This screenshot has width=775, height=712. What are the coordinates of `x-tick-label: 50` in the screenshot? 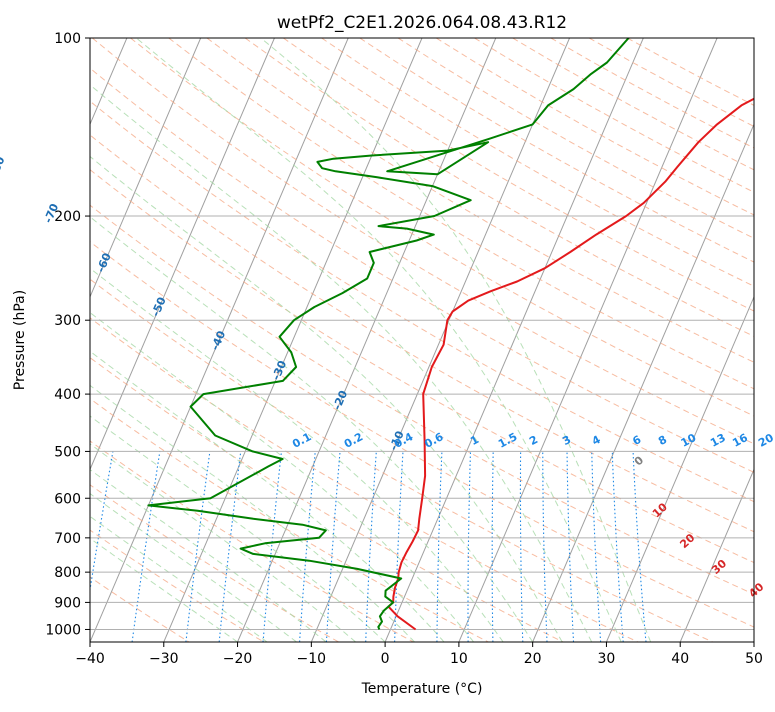 It's located at (754, 659).